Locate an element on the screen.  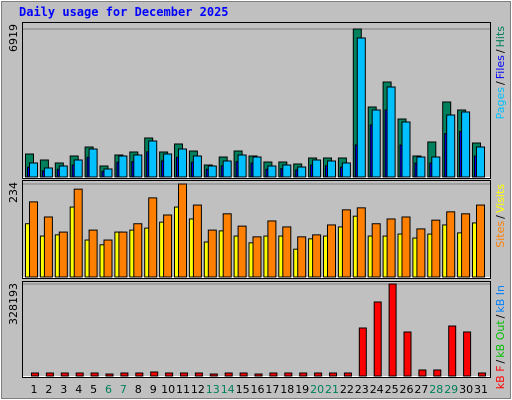
chart-title: Daily usage for December 2025 is located at coordinates (124, 12).